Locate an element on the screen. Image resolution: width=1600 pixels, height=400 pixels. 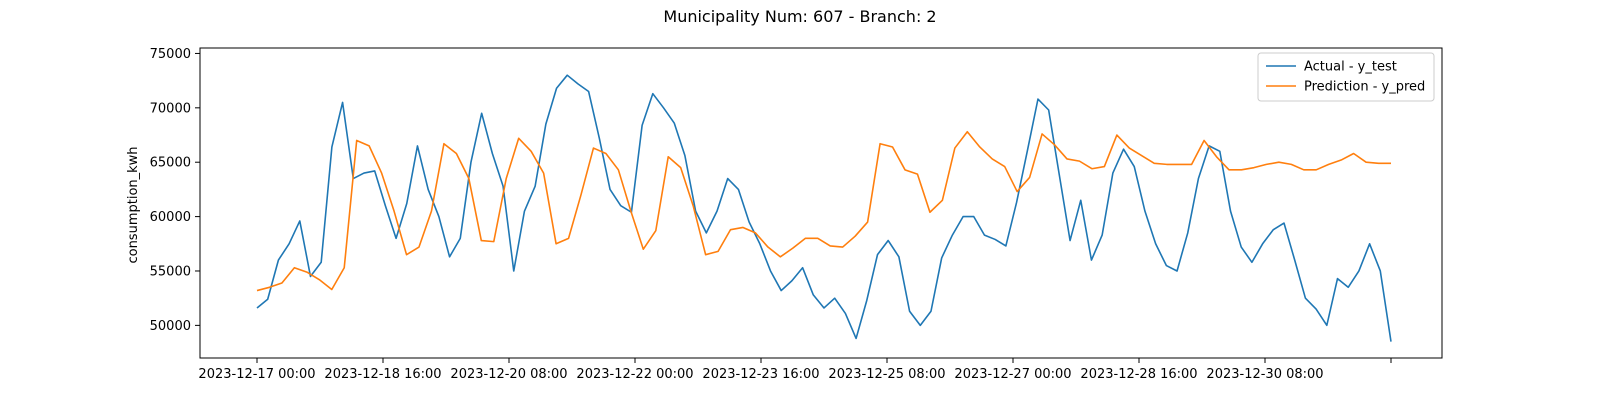
y-tick-label: 75000 is located at coordinates (170, 54).